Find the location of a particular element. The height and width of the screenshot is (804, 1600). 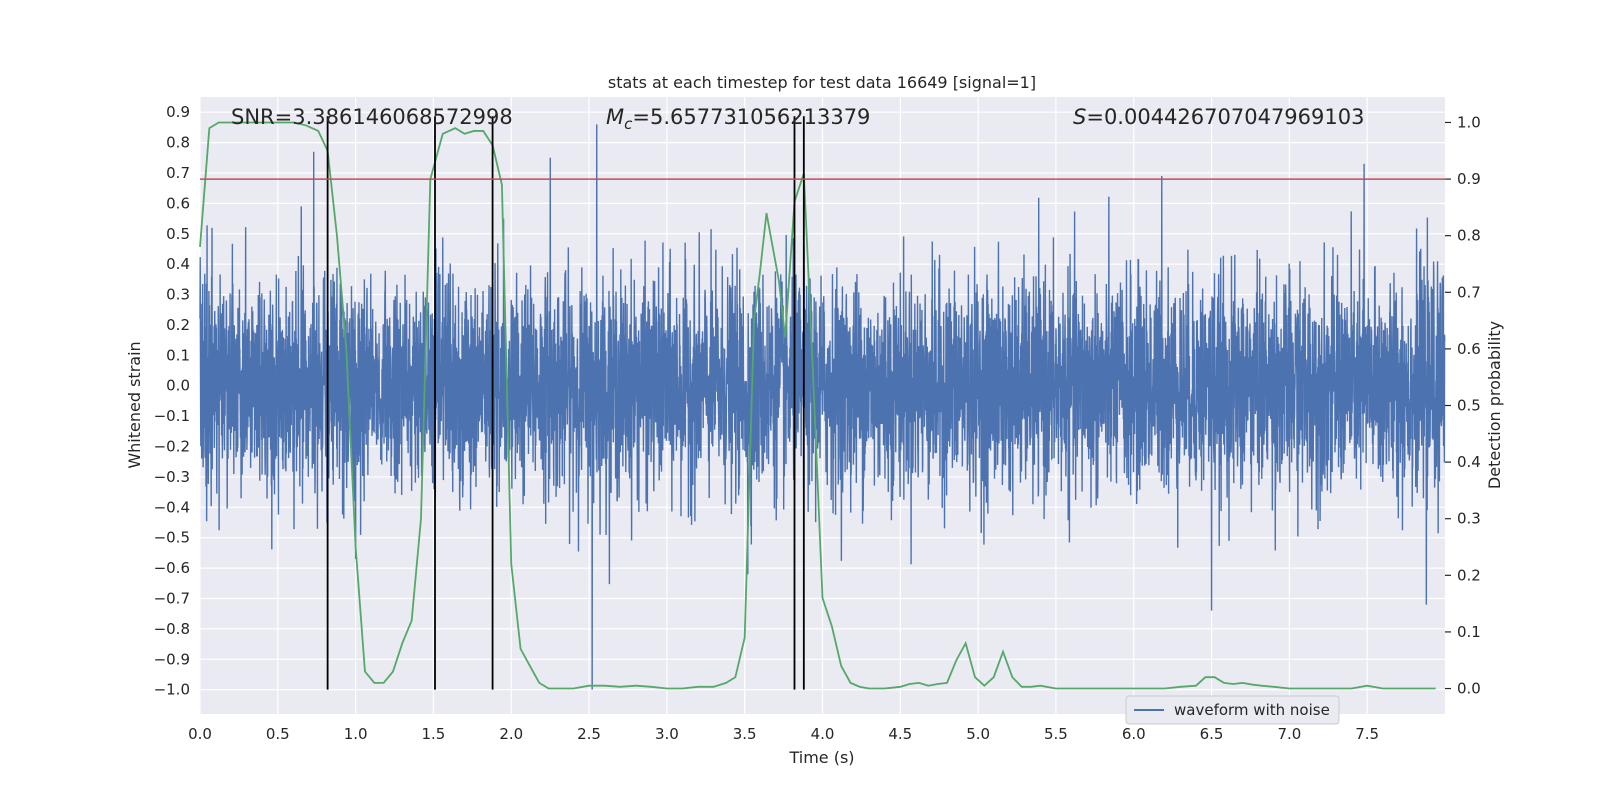

x-tick-label: 1.5 is located at coordinates (434, 734).